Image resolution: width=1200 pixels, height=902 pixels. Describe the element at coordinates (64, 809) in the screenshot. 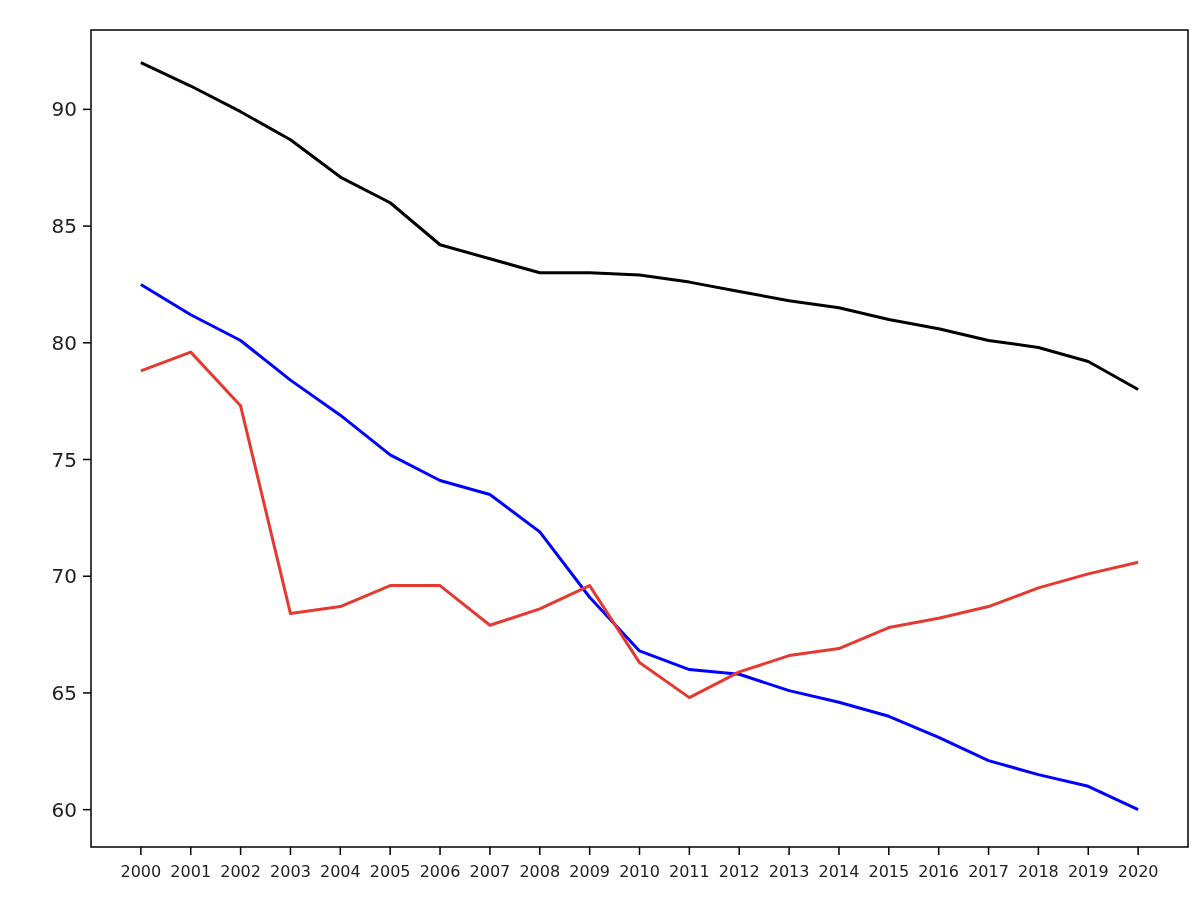

I see `y-tick-label: 60` at that location.